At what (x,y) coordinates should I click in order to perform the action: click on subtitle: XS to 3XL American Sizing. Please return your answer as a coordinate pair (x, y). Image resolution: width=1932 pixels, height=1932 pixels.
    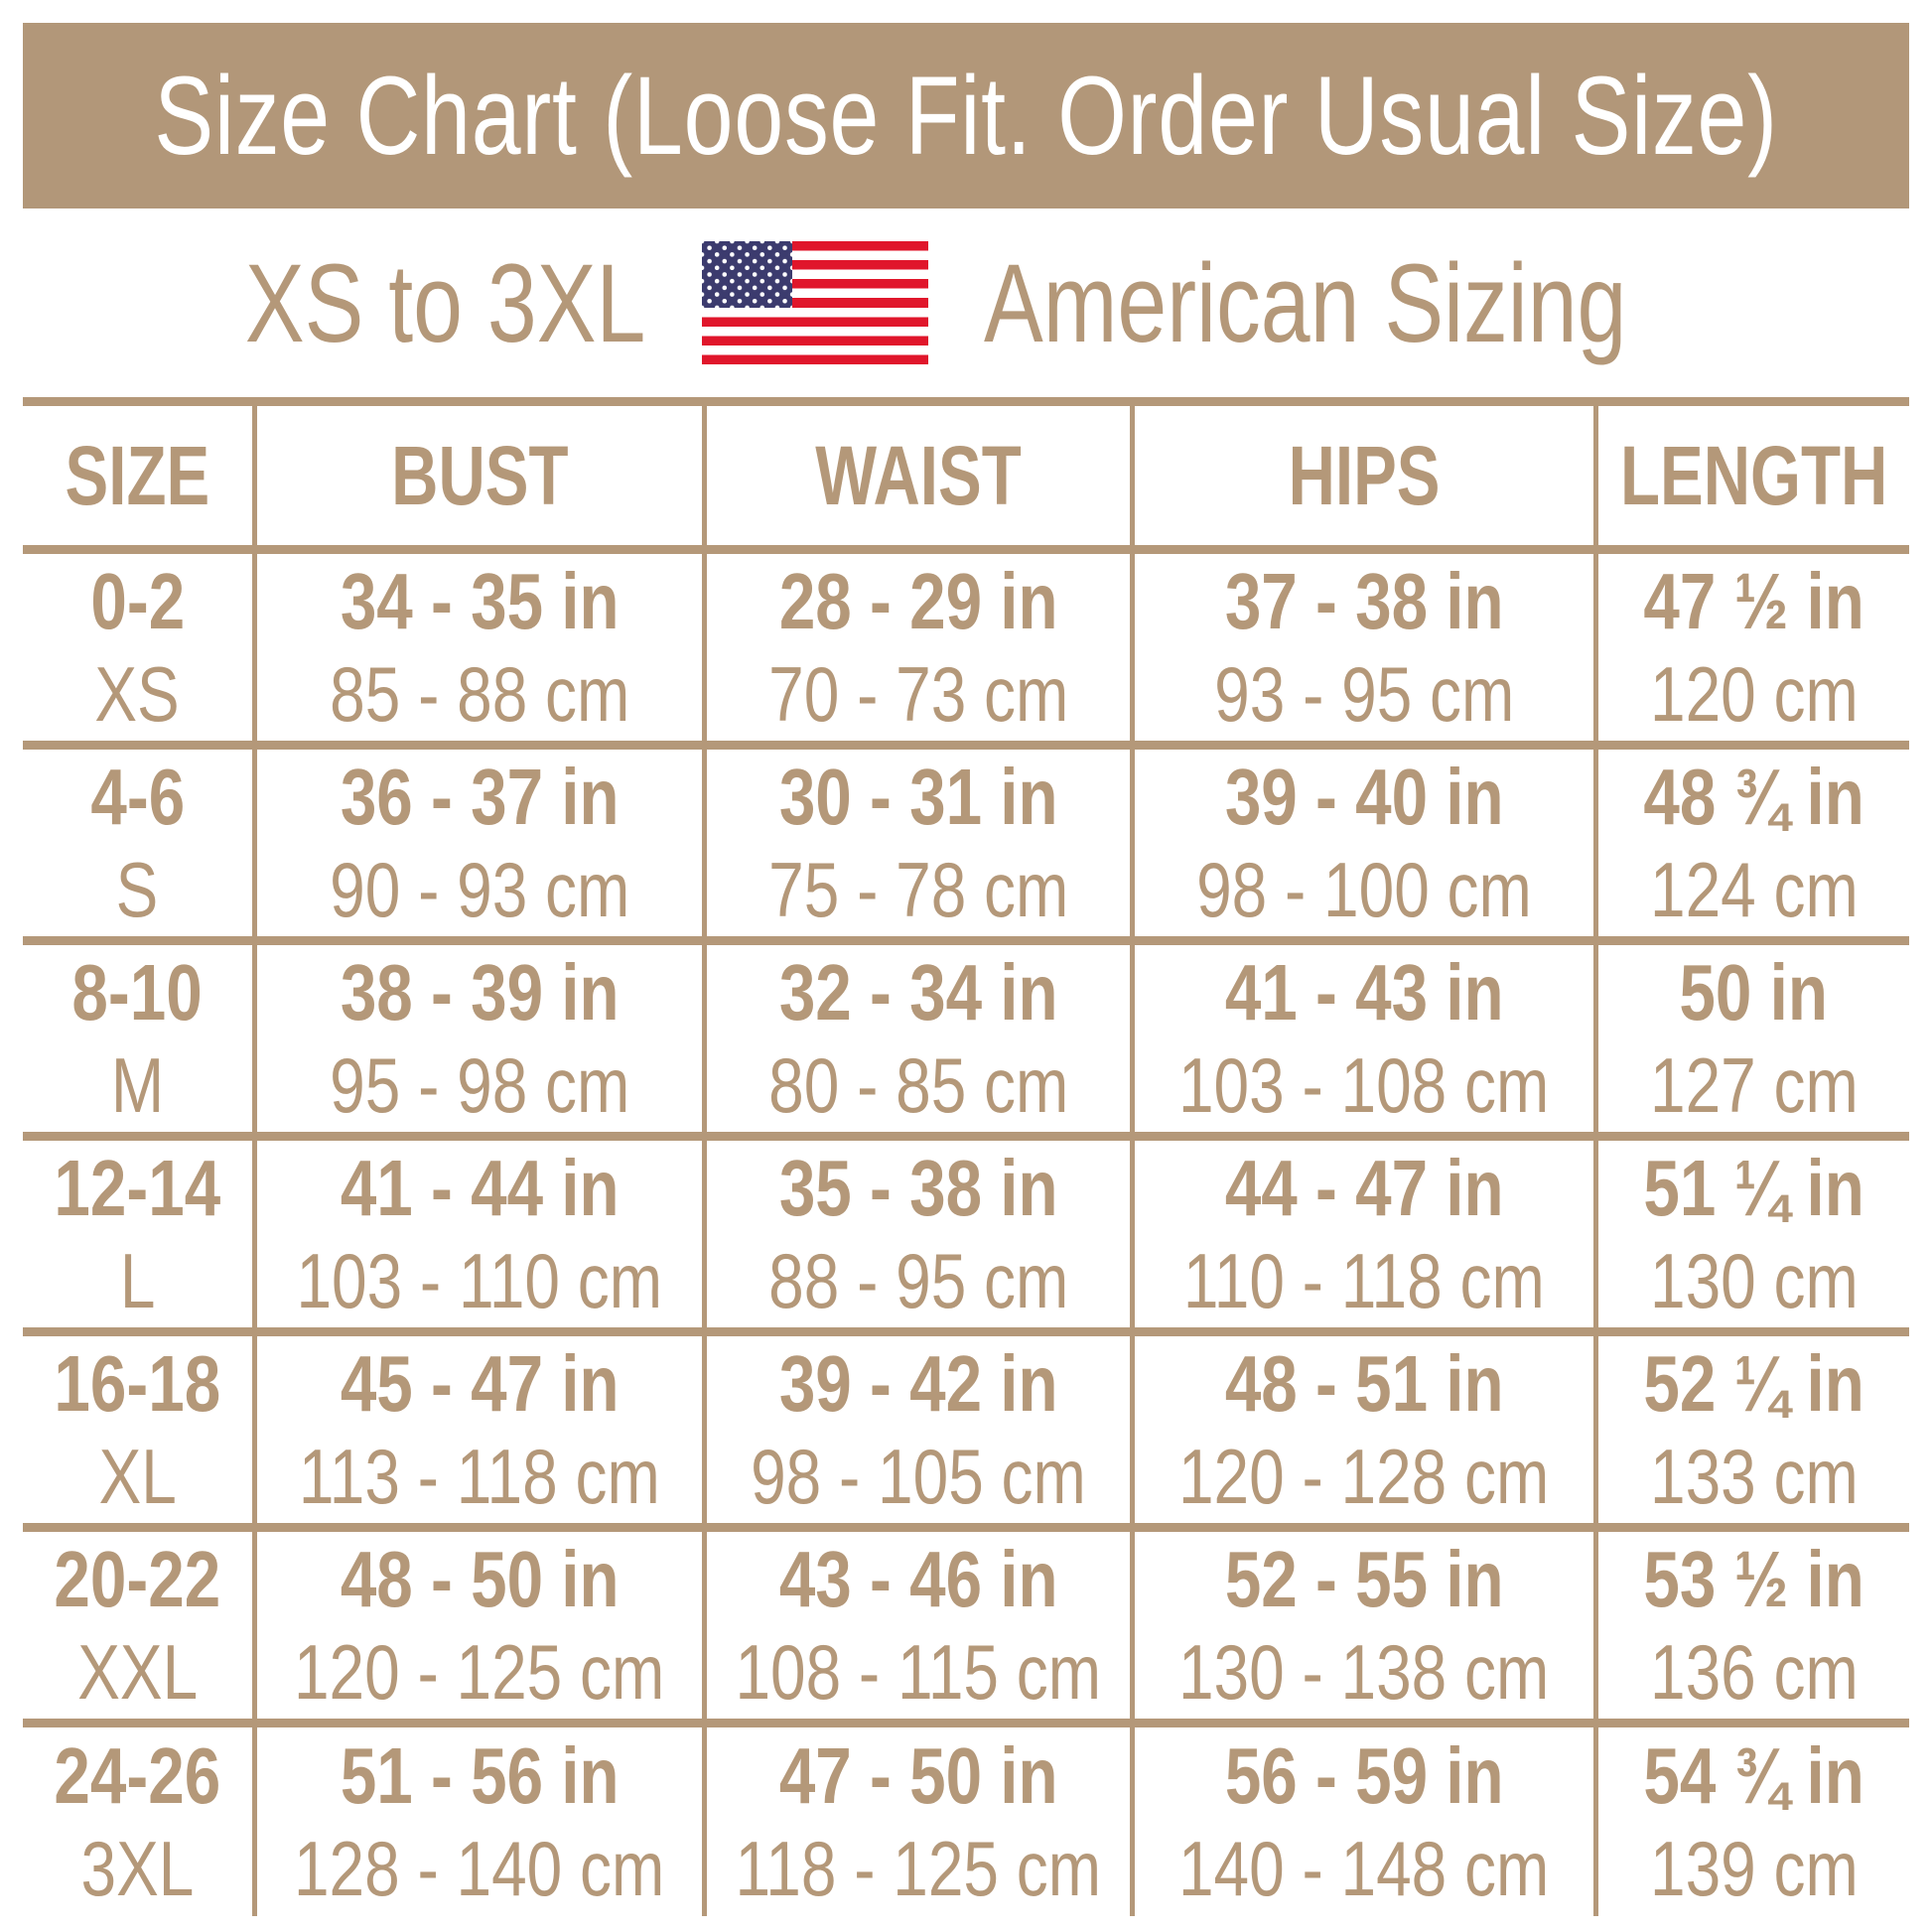
    Looking at the image, I should click on (966, 302).